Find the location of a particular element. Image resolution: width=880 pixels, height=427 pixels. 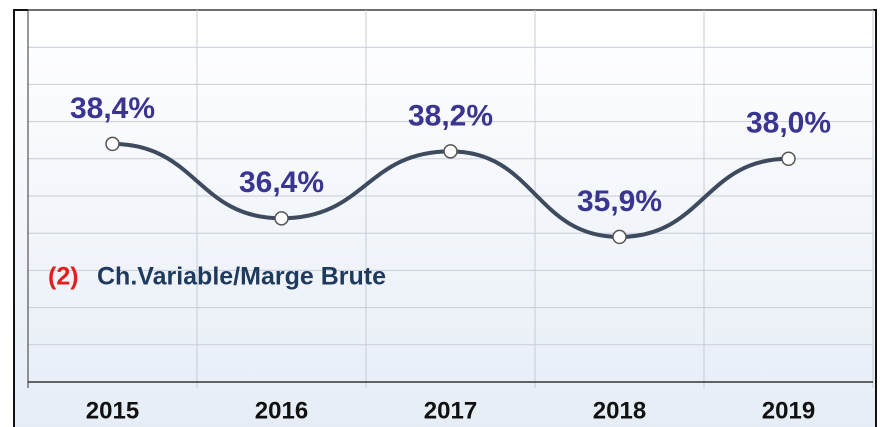

x-tick-label: 2018 is located at coordinates (619, 410).